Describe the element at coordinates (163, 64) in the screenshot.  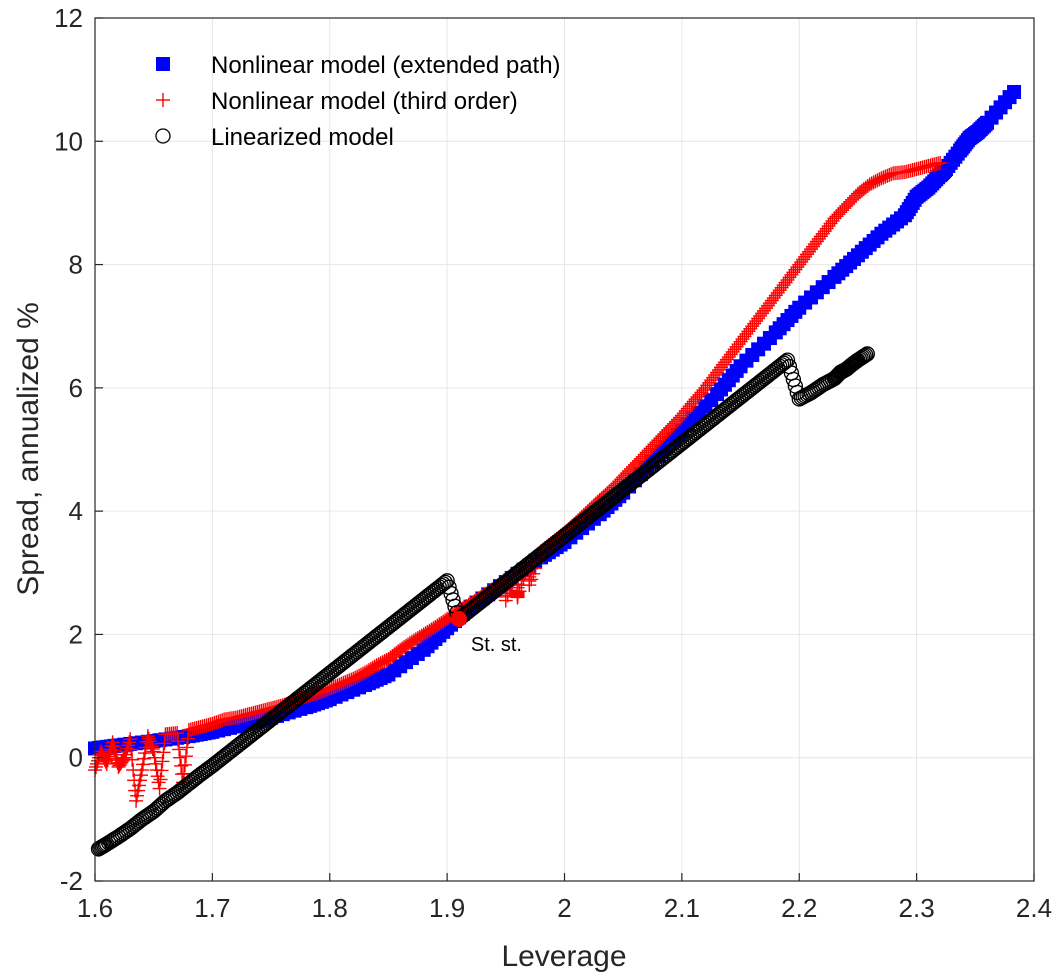
I see `legend-marker` at that location.